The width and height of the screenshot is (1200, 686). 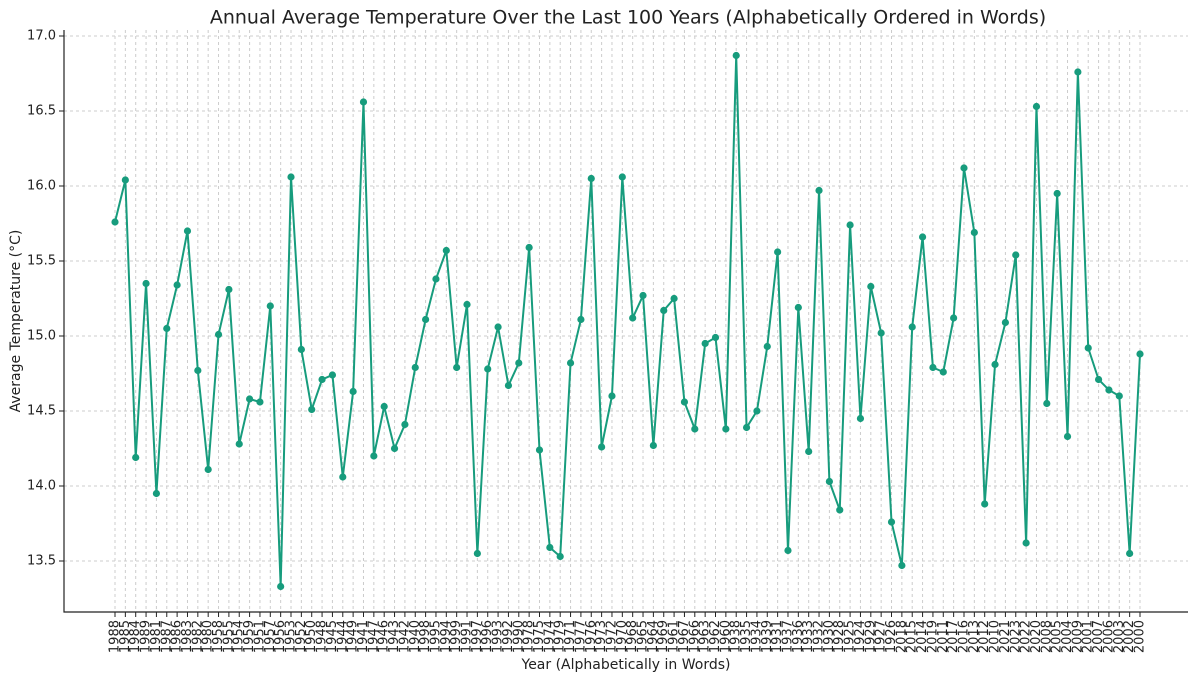 What do you see at coordinates (270, 636) in the screenshot?
I see `x-tick-label: 1957` at bounding box center [270, 636].